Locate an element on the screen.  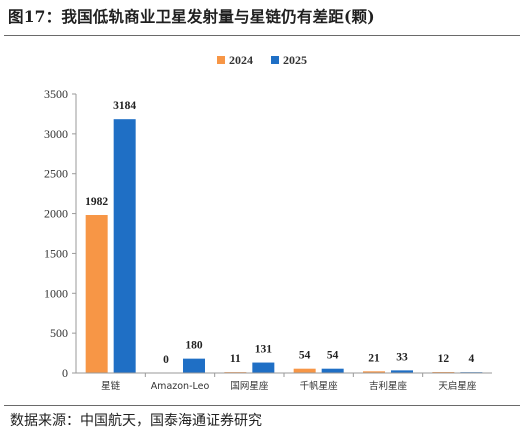
y-tick-label: 3000 is located at coordinates (56, 134).